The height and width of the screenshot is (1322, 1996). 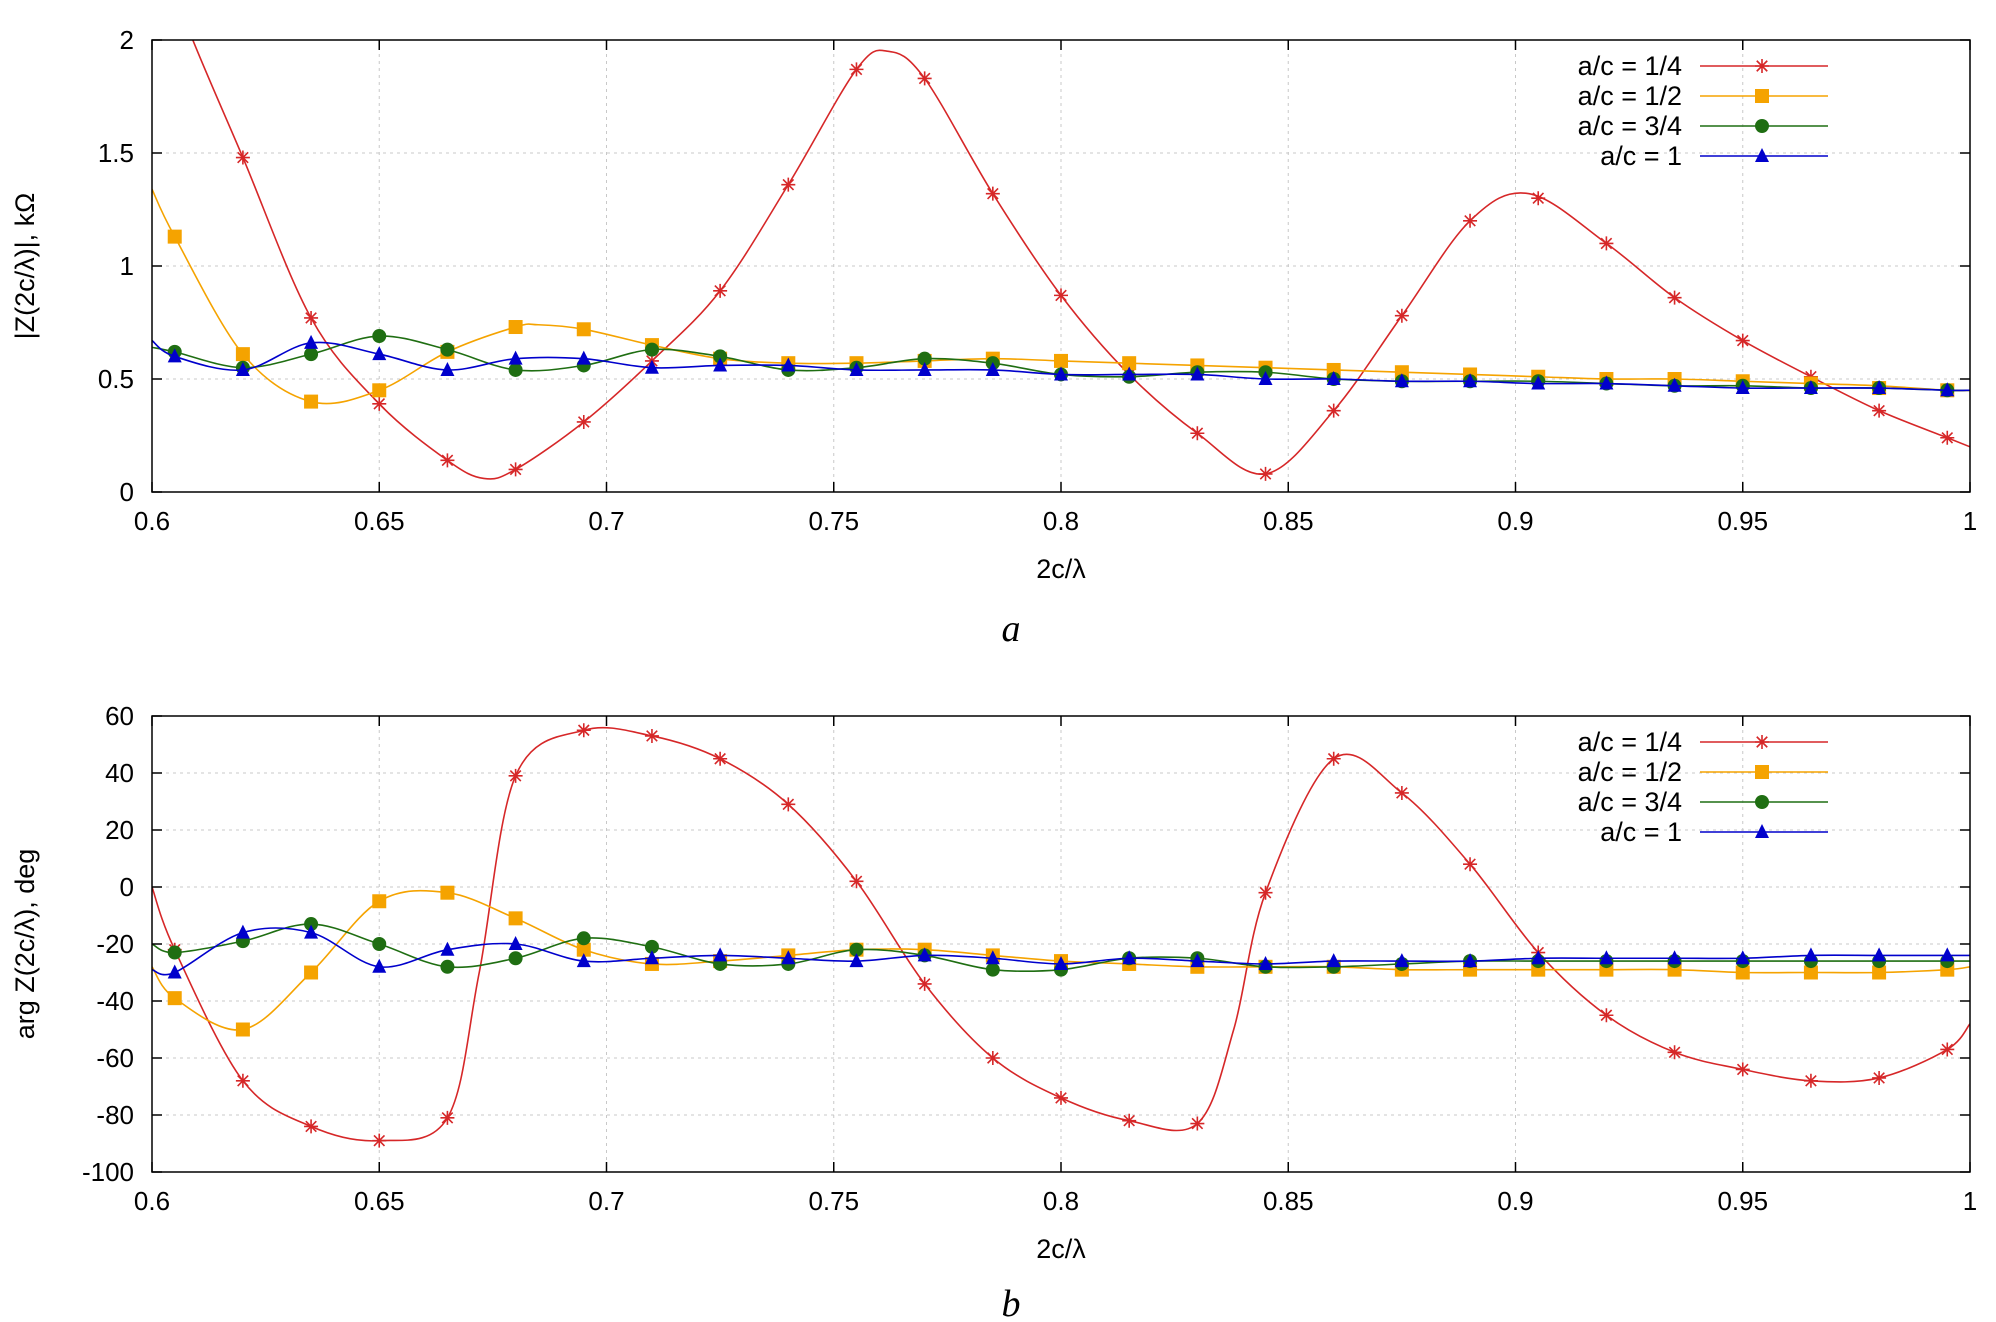 I want to click on x-tick-label: 0.8, so click(x=1061, y=521).